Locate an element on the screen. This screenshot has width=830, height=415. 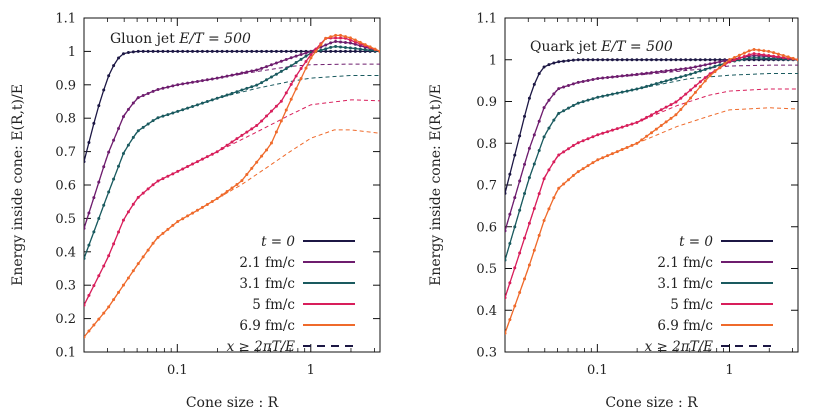
y-tick-label: 0.5 is located at coordinates (65, 219).